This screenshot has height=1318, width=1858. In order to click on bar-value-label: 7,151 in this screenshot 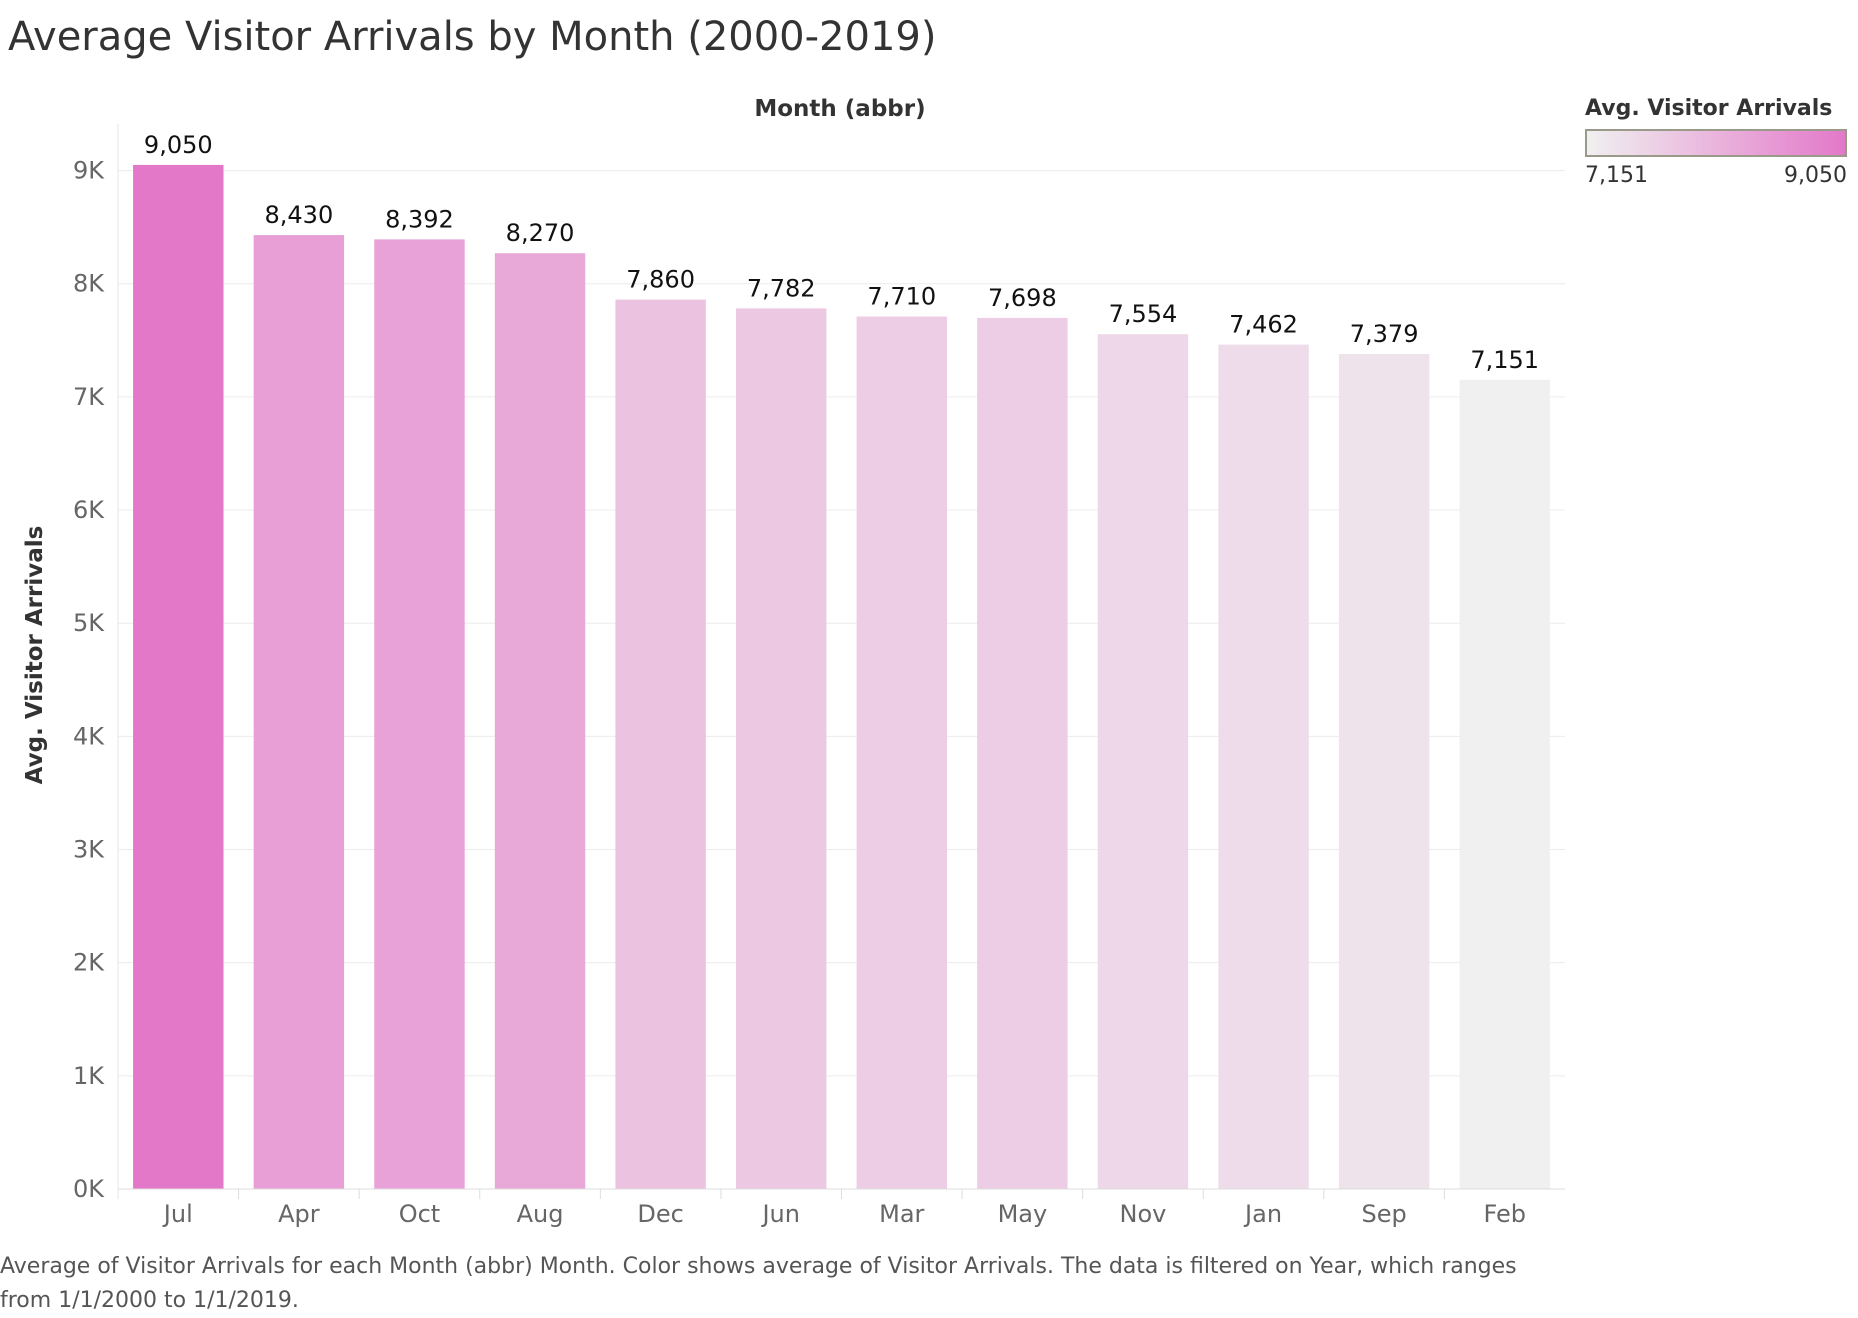, I will do `click(1504, 360)`.